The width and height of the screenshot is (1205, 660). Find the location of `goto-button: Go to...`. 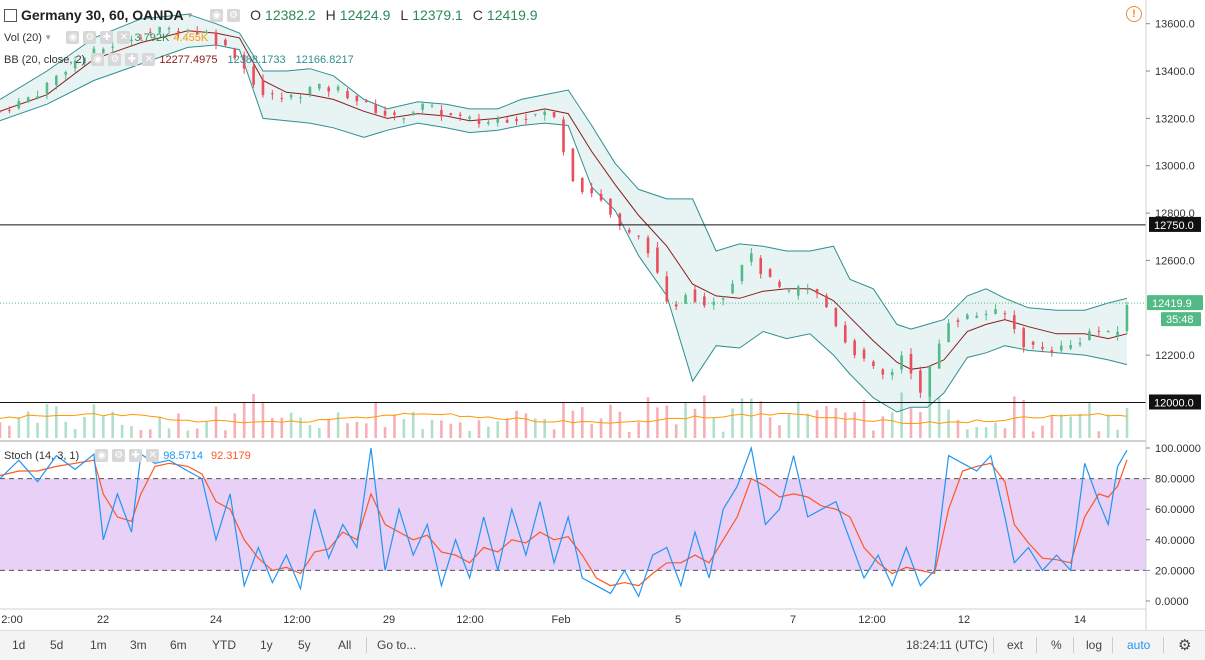

goto-button: Go to... is located at coordinates (397, 645).